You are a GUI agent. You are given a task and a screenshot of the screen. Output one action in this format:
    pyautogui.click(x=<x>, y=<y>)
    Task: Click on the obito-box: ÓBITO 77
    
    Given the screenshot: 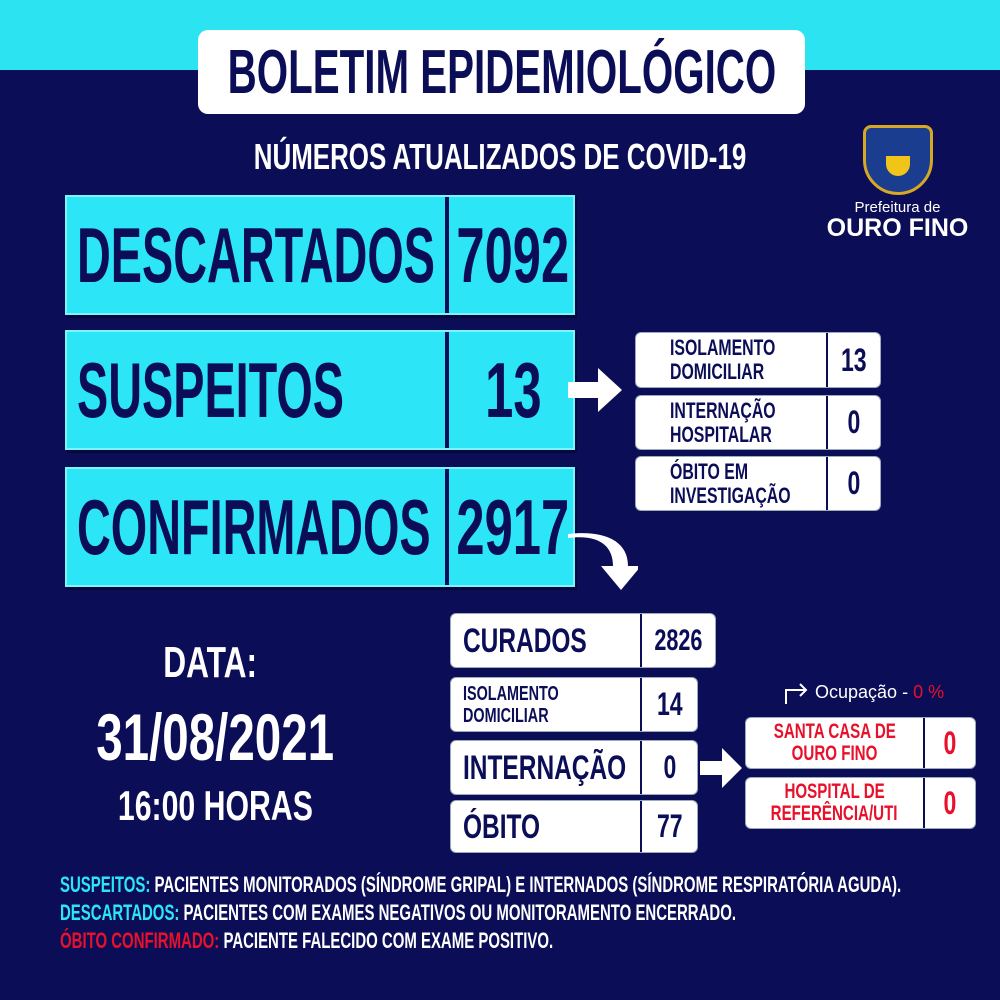 What is the action you would take?
    pyautogui.click(x=574, y=826)
    